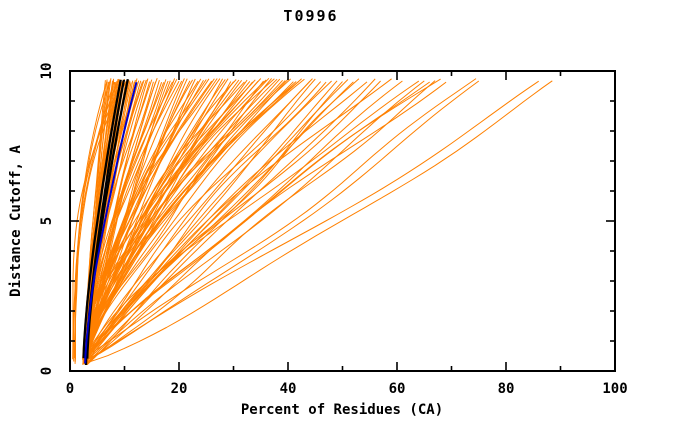 This screenshot has height=440, width=680. Describe the element at coordinates (310, 16) in the screenshot. I see `chart-title: T0996` at that location.